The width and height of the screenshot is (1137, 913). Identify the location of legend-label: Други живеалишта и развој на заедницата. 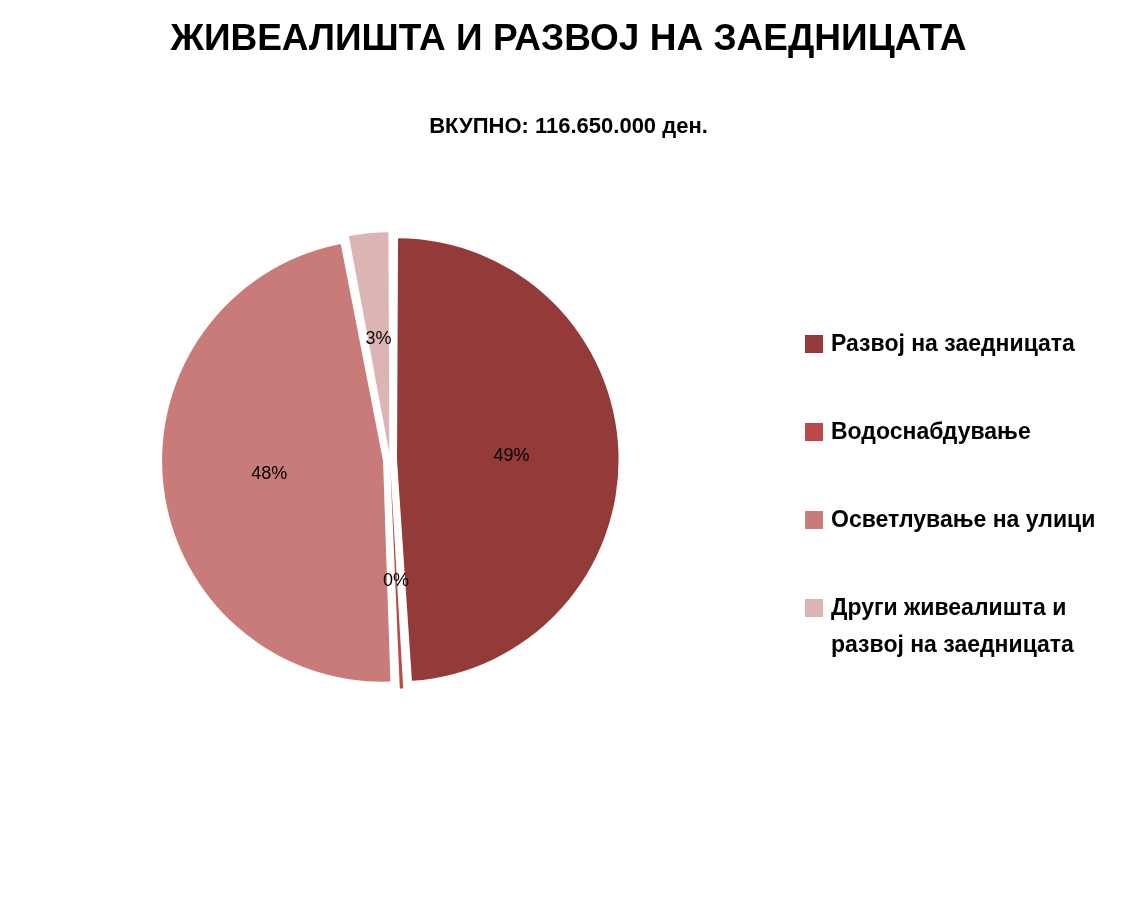
(953, 626).